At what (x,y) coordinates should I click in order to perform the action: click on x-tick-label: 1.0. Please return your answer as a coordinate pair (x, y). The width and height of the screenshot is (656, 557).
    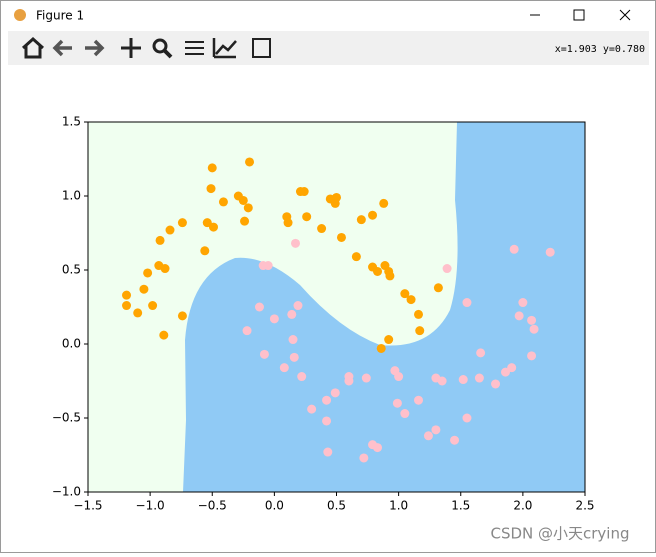
    Looking at the image, I should click on (398, 506).